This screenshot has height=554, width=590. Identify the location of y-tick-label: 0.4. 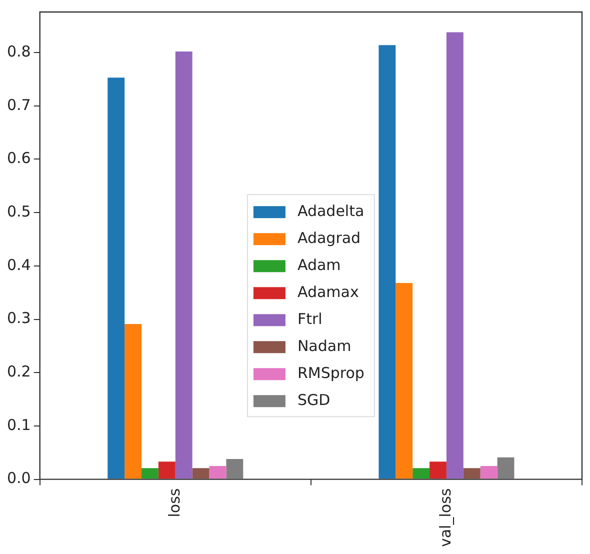
(18, 265).